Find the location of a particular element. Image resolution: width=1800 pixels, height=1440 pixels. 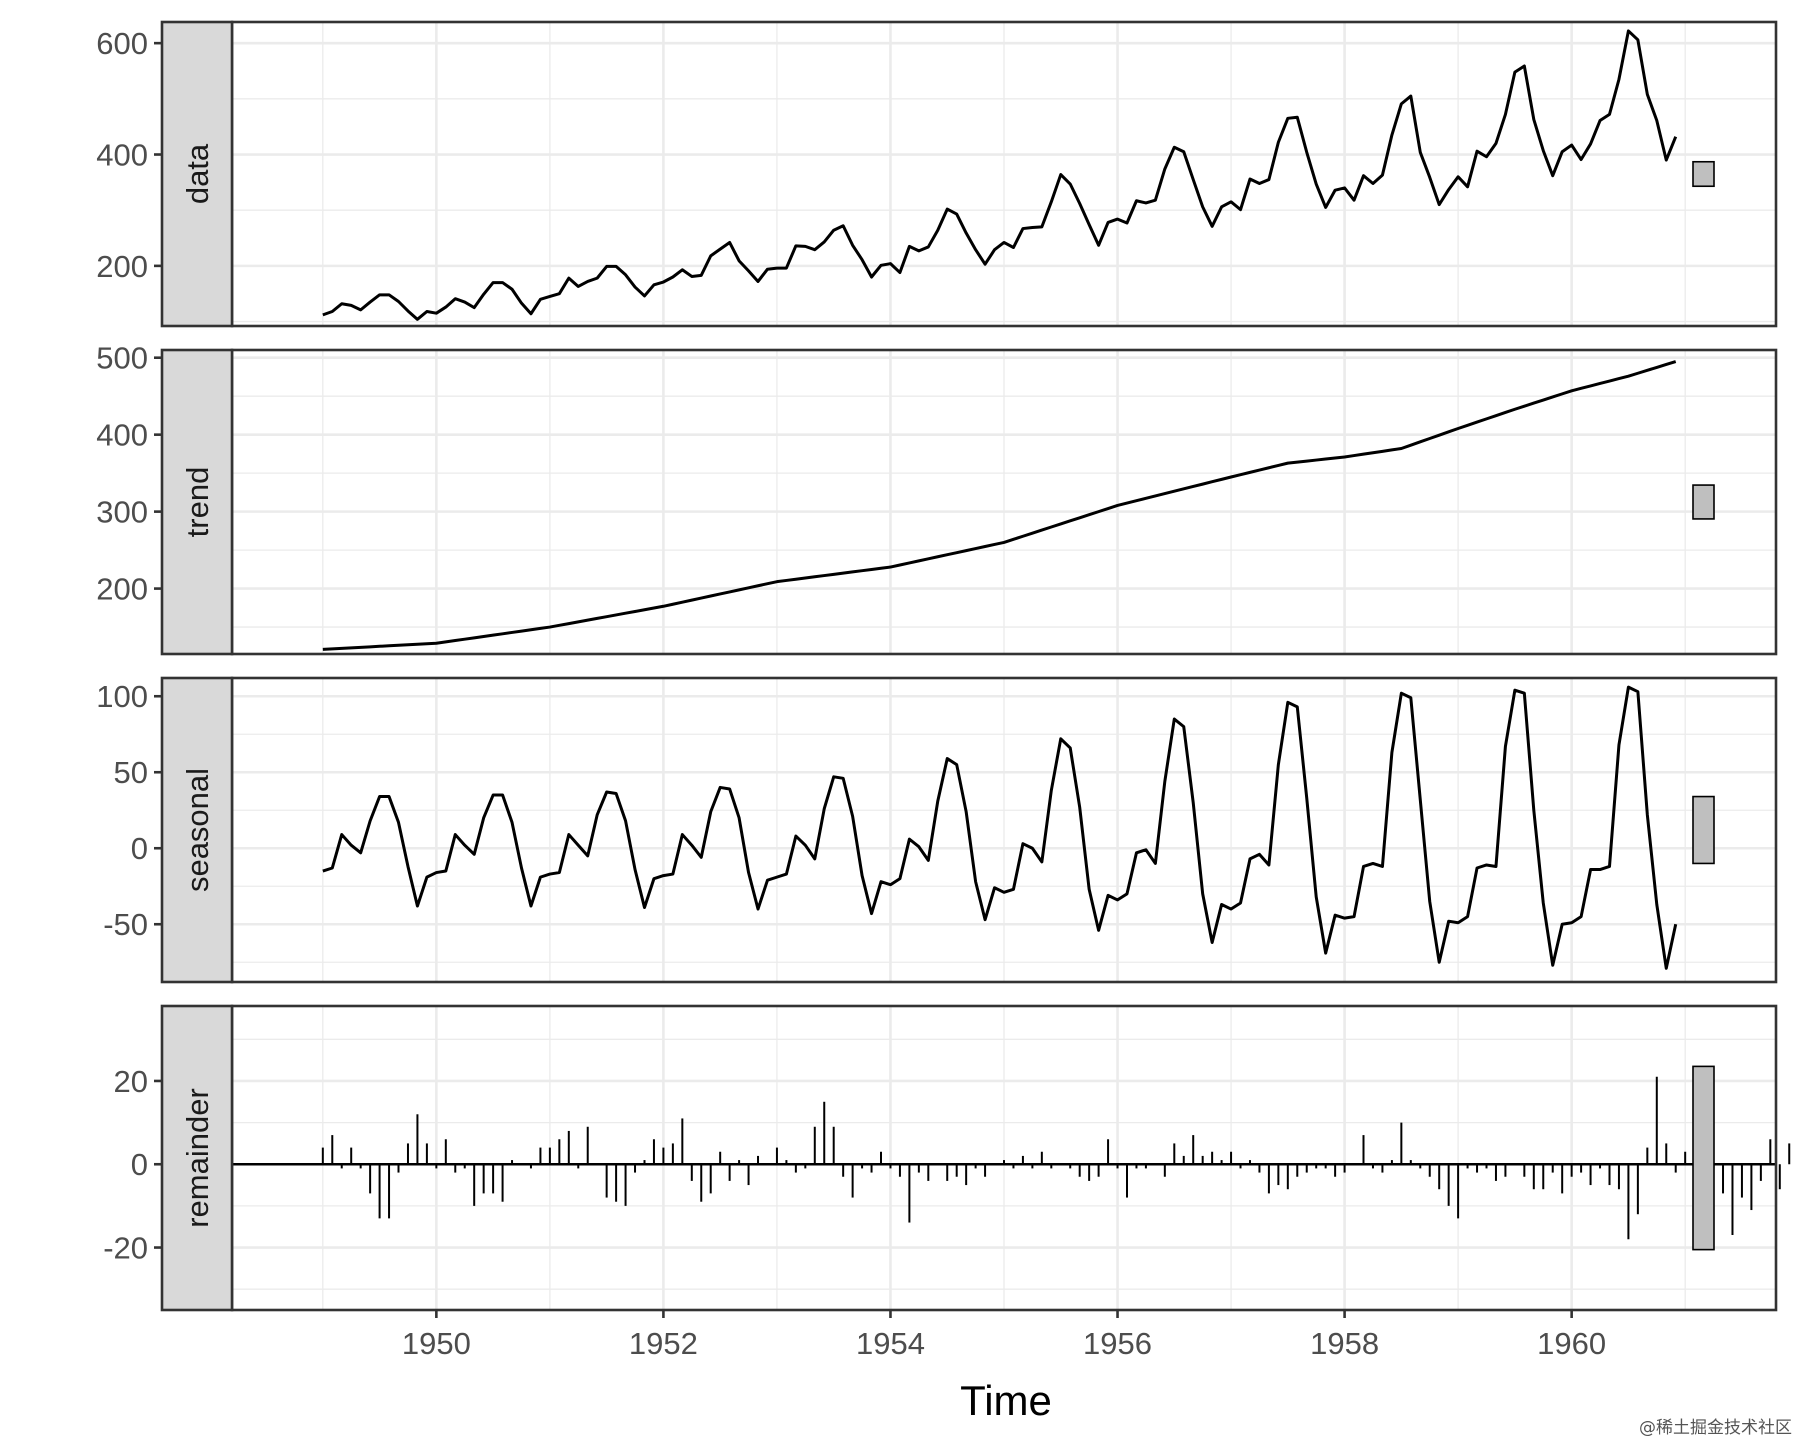

strip-label-remainder: remainder is located at coordinates (197, 1158).